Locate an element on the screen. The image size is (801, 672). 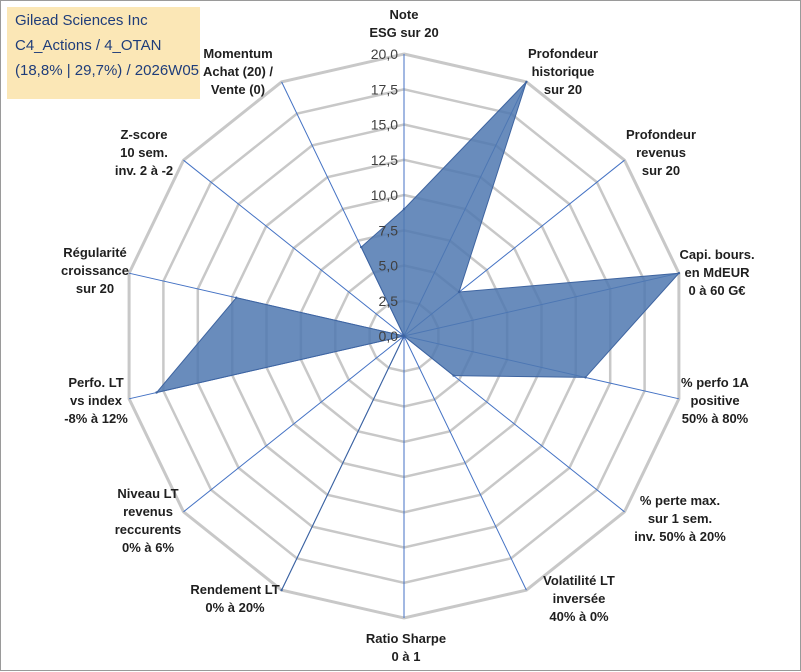
axis-label: Niveau LT is located at coordinates (147, 493).